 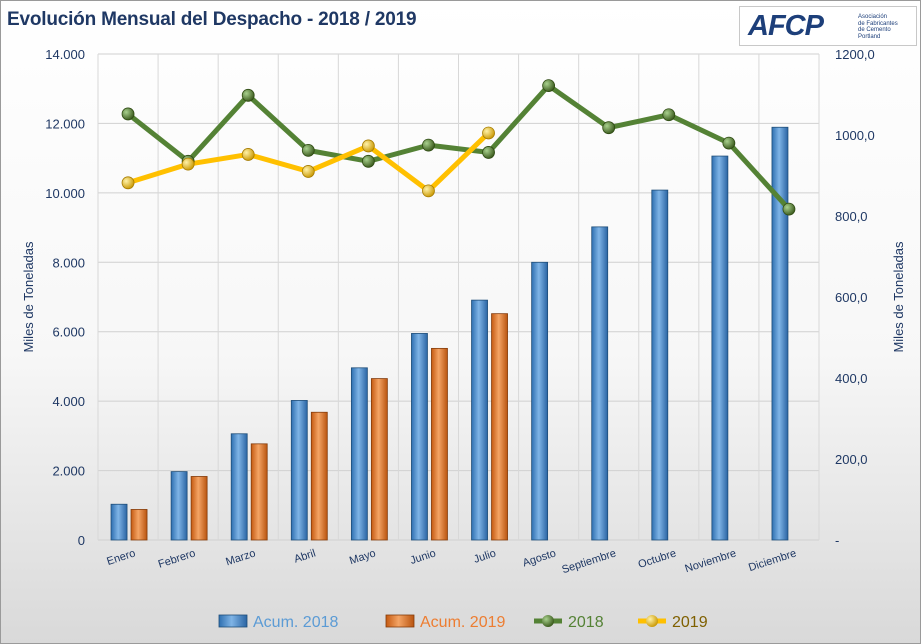 What do you see at coordinates (305, 556) in the screenshot?
I see `category-label: Abril` at bounding box center [305, 556].